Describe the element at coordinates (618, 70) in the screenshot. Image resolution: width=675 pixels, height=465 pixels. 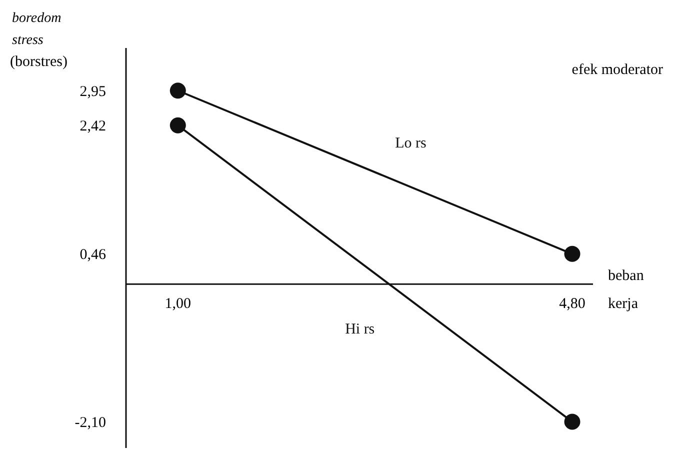
I see `text: efek moderator` at that location.